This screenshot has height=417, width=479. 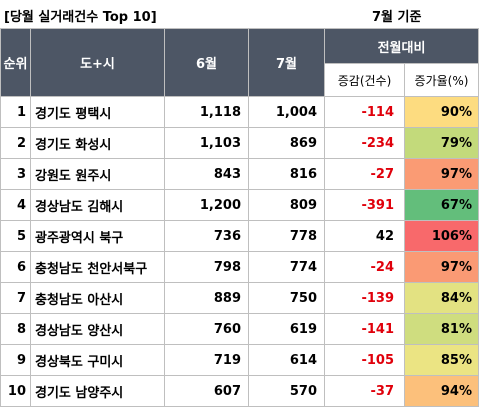 What do you see at coordinates (286, 267) in the screenshot?
I see `july-count-cell: 774` at bounding box center [286, 267].